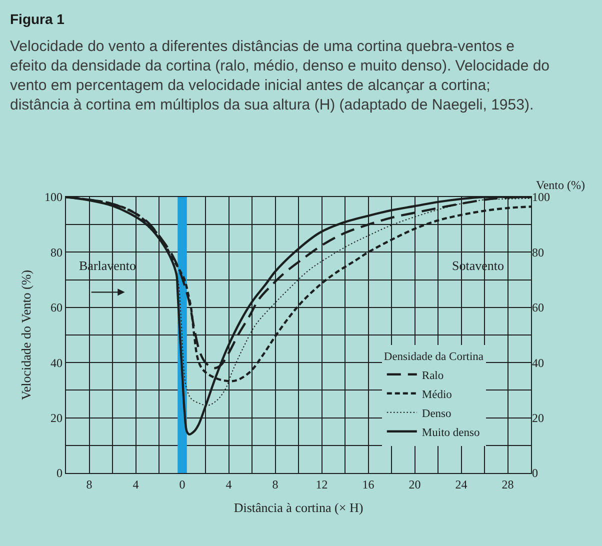  I want to click on y-tick-label: 60, so click(56, 307).